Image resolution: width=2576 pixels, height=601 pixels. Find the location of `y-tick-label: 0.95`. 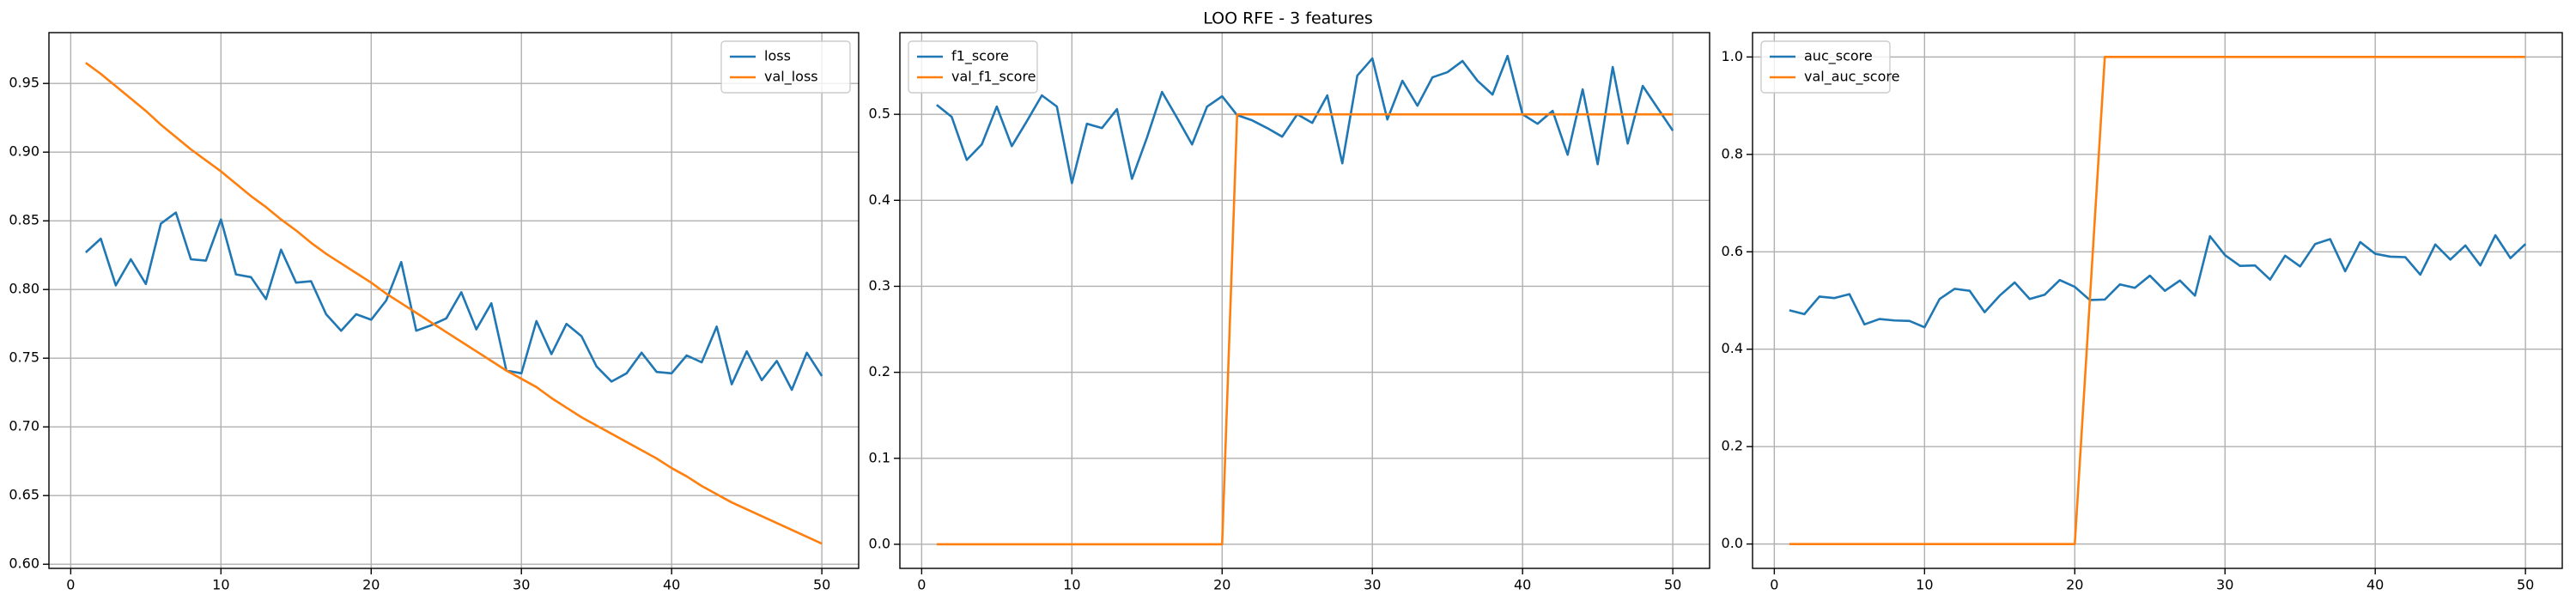

y-tick-label: 0.95 is located at coordinates (24, 83).